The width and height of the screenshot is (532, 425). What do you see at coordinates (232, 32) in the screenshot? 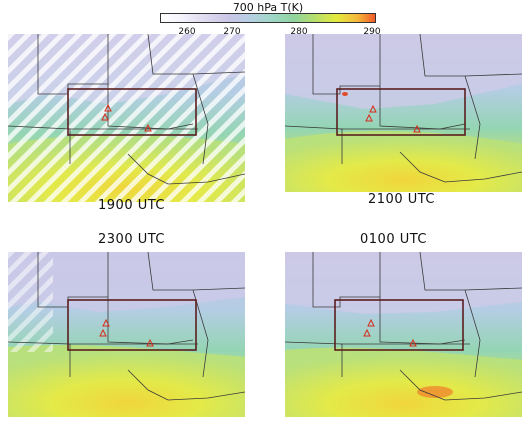
I see `colorbar-tick-270: 270` at bounding box center [232, 32].